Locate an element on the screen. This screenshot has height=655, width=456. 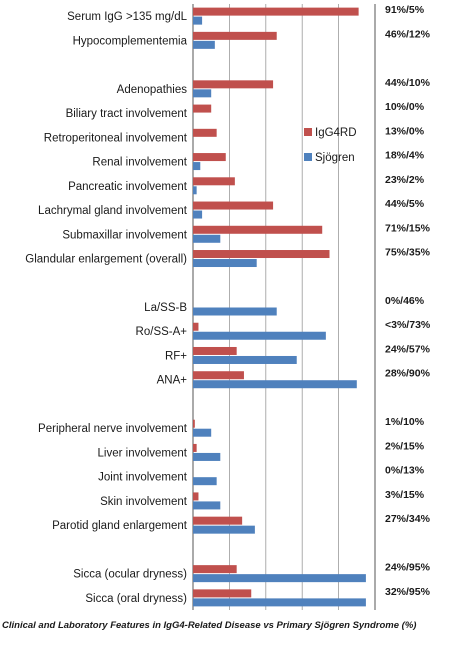
category-label: Pancreatic involvement is located at coordinates (128, 187).